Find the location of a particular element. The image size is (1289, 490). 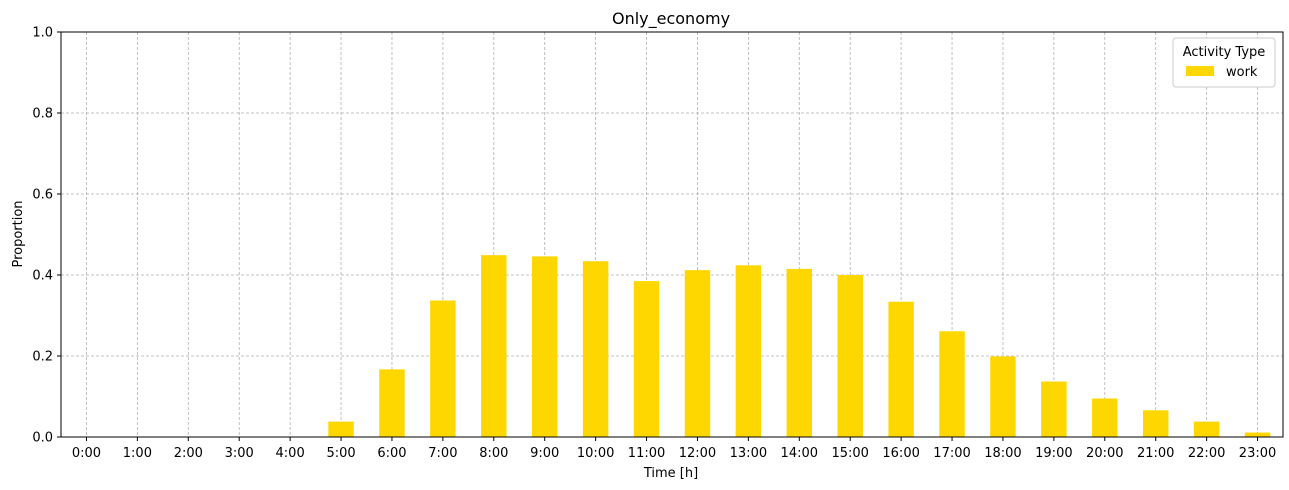

x-tick-label: 14:00 is located at coordinates (799, 453).